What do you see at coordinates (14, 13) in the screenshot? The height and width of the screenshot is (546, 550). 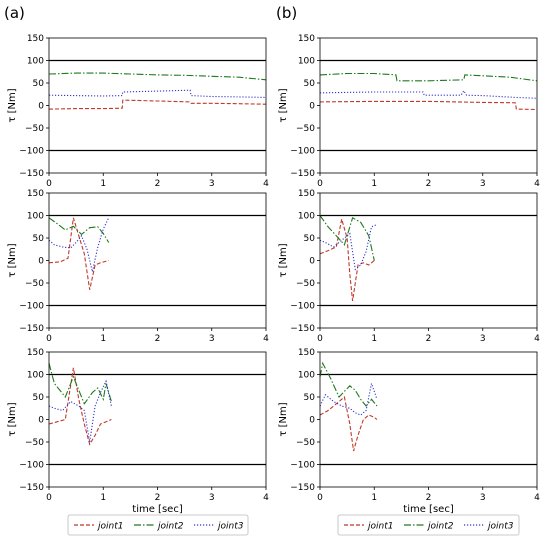 I see `panel-label-a: (a)` at bounding box center [14, 13].